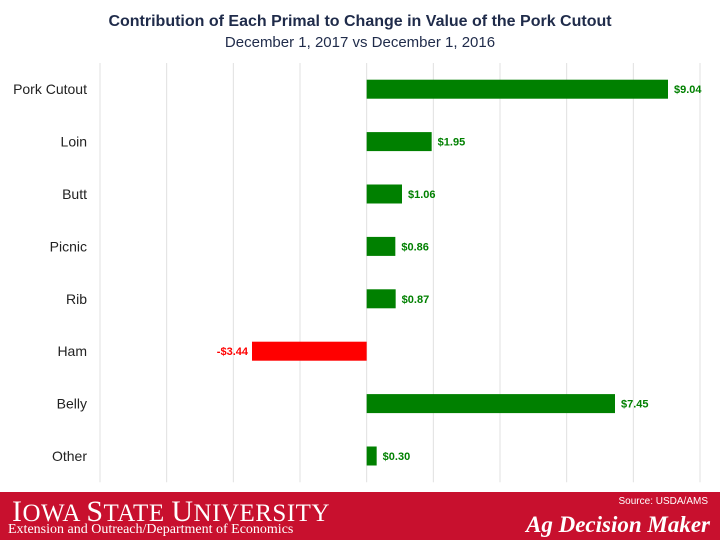 This screenshot has width=720, height=540. What do you see at coordinates (74, 194) in the screenshot?
I see `category-label: Butt` at bounding box center [74, 194].